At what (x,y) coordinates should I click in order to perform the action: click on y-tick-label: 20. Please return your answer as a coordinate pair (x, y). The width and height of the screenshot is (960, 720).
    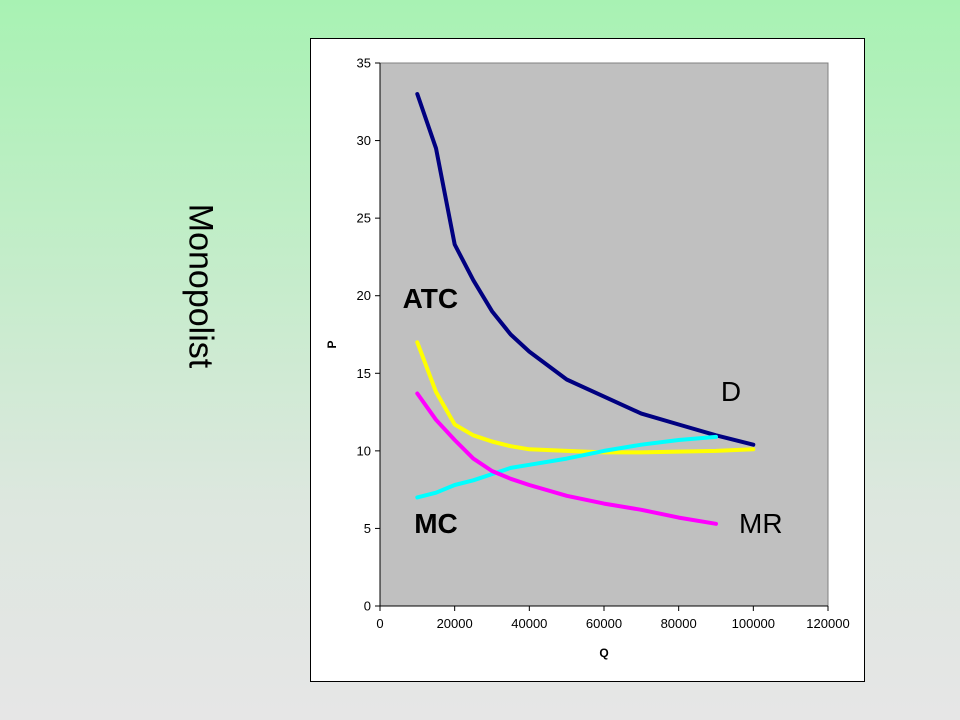
    Looking at the image, I should click on (364, 295).